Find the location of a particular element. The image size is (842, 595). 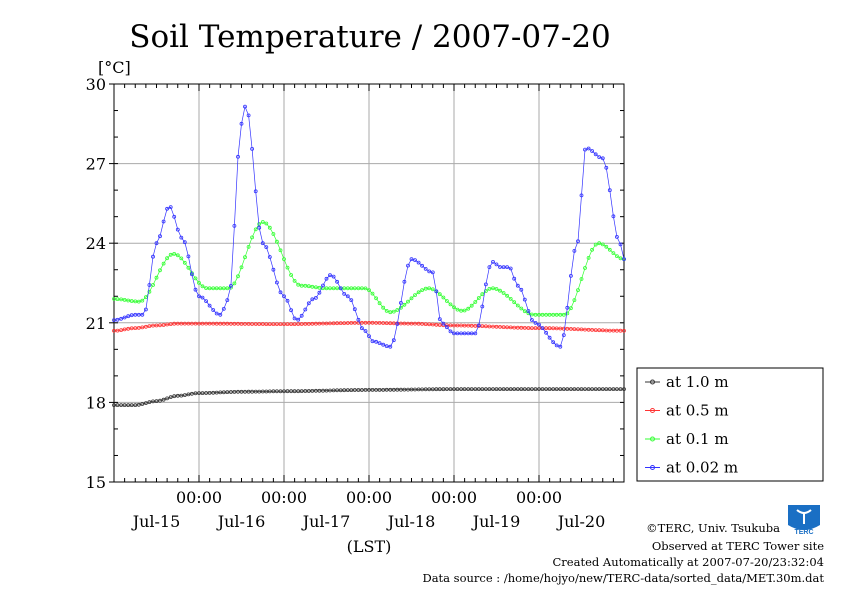

x-tick-hour-label: 00:00 is located at coordinates (284, 497).